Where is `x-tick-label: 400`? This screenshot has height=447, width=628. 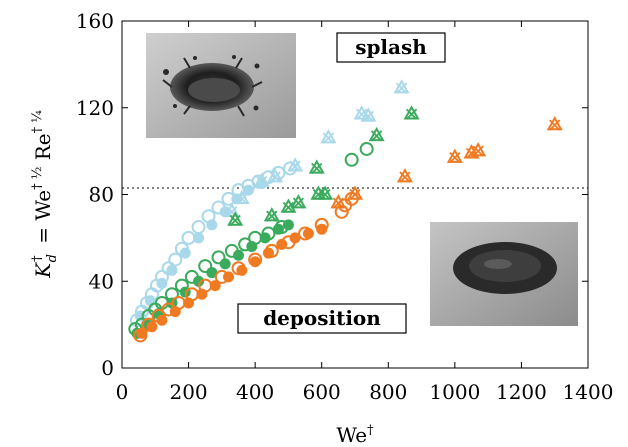 x-tick-label: 400 is located at coordinates (255, 392).